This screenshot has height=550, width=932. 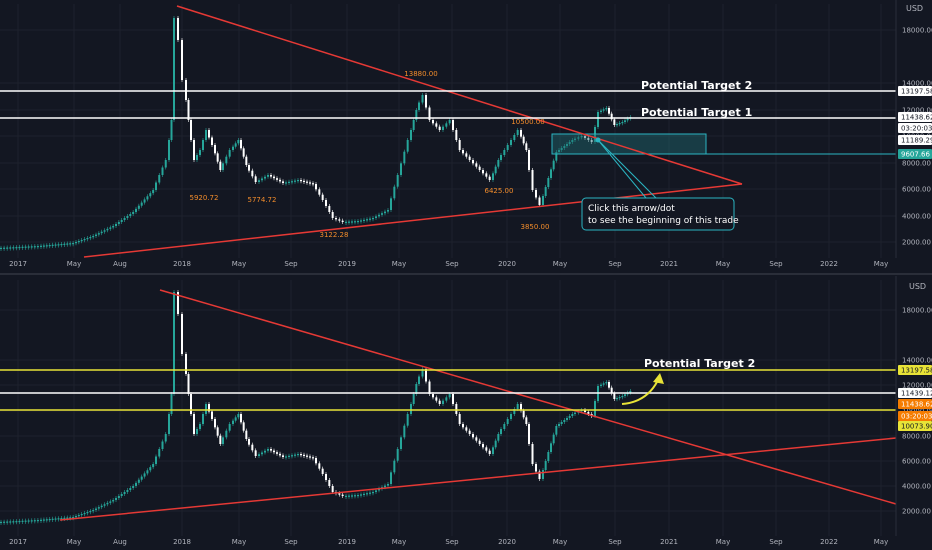 I want to click on price-annotation: 10500.00, so click(x=527, y=122).